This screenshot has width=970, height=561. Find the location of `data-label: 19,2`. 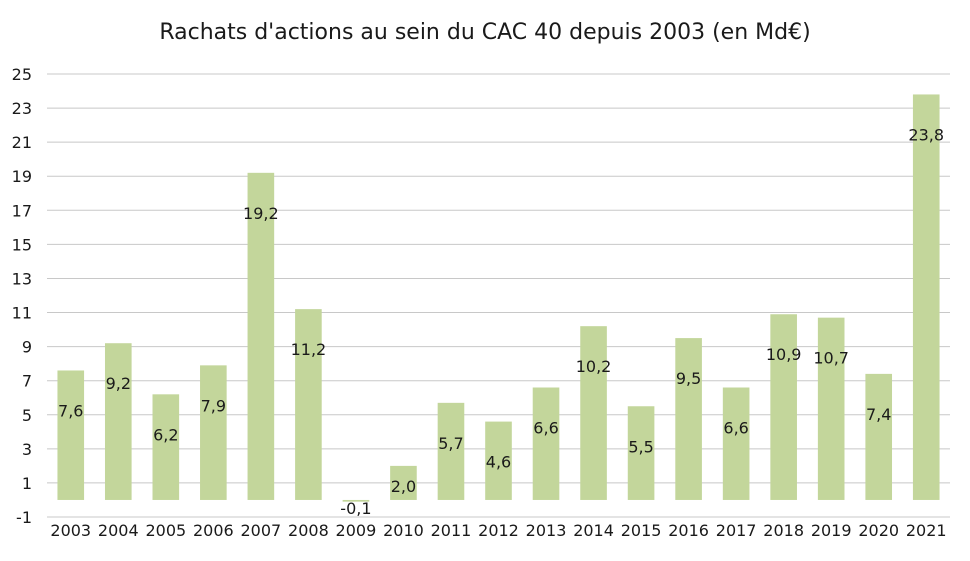

data-label: 19,2 is located at coordinates (261, 213).